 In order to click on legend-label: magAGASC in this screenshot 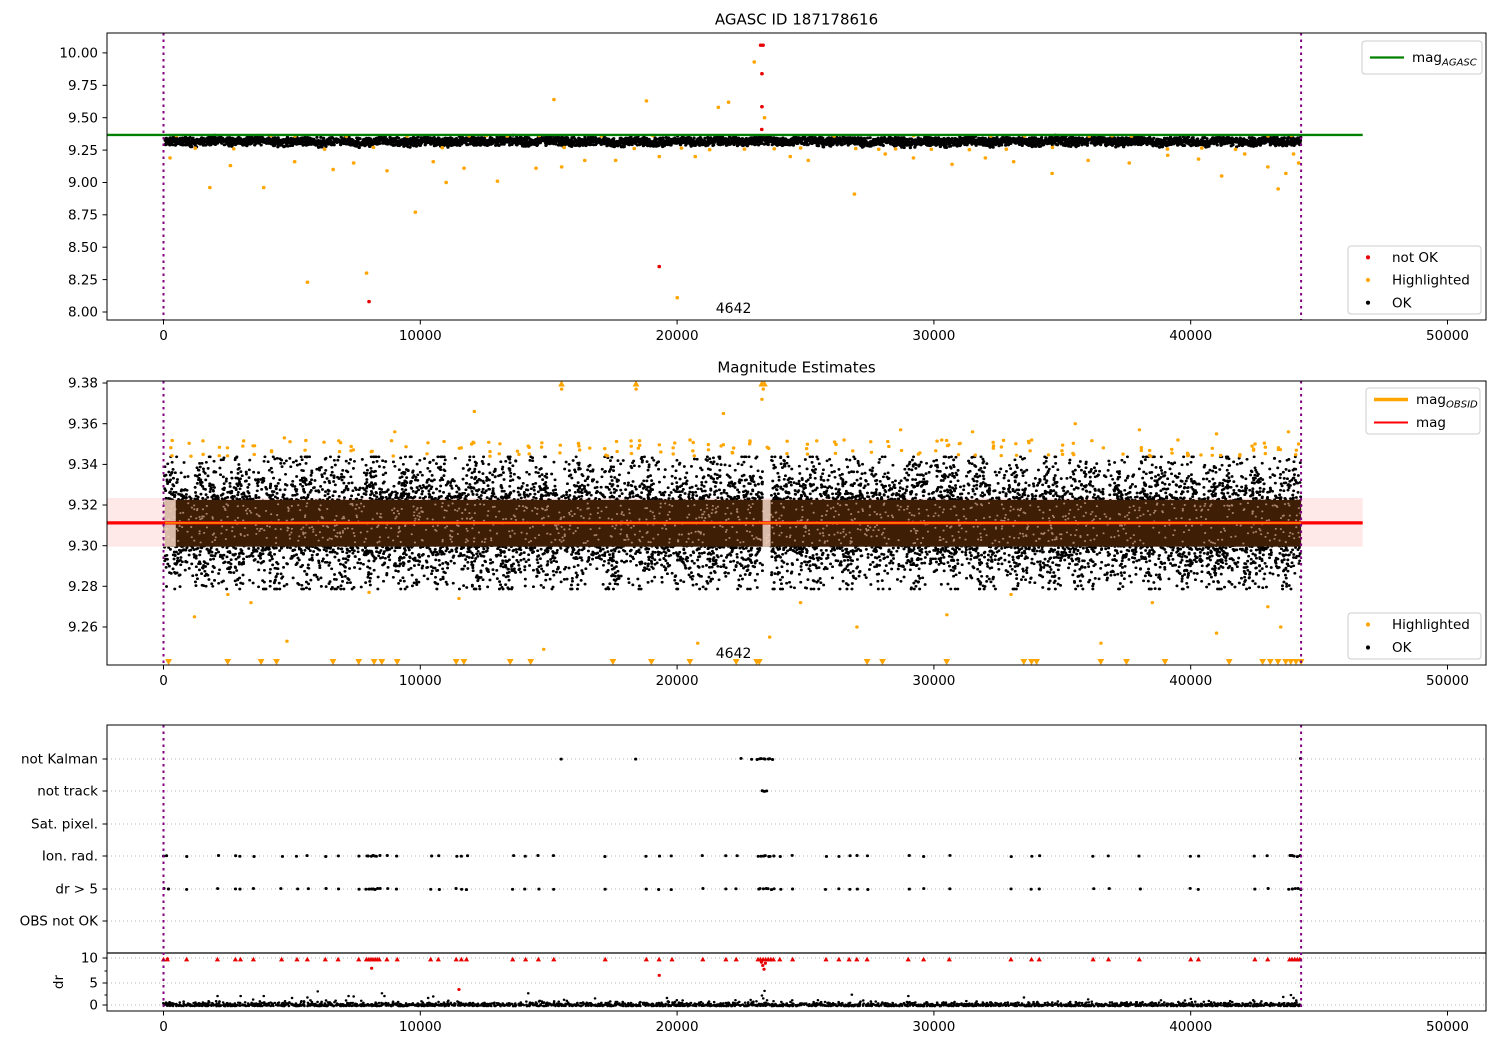, I will do `click(1444, 59)`.